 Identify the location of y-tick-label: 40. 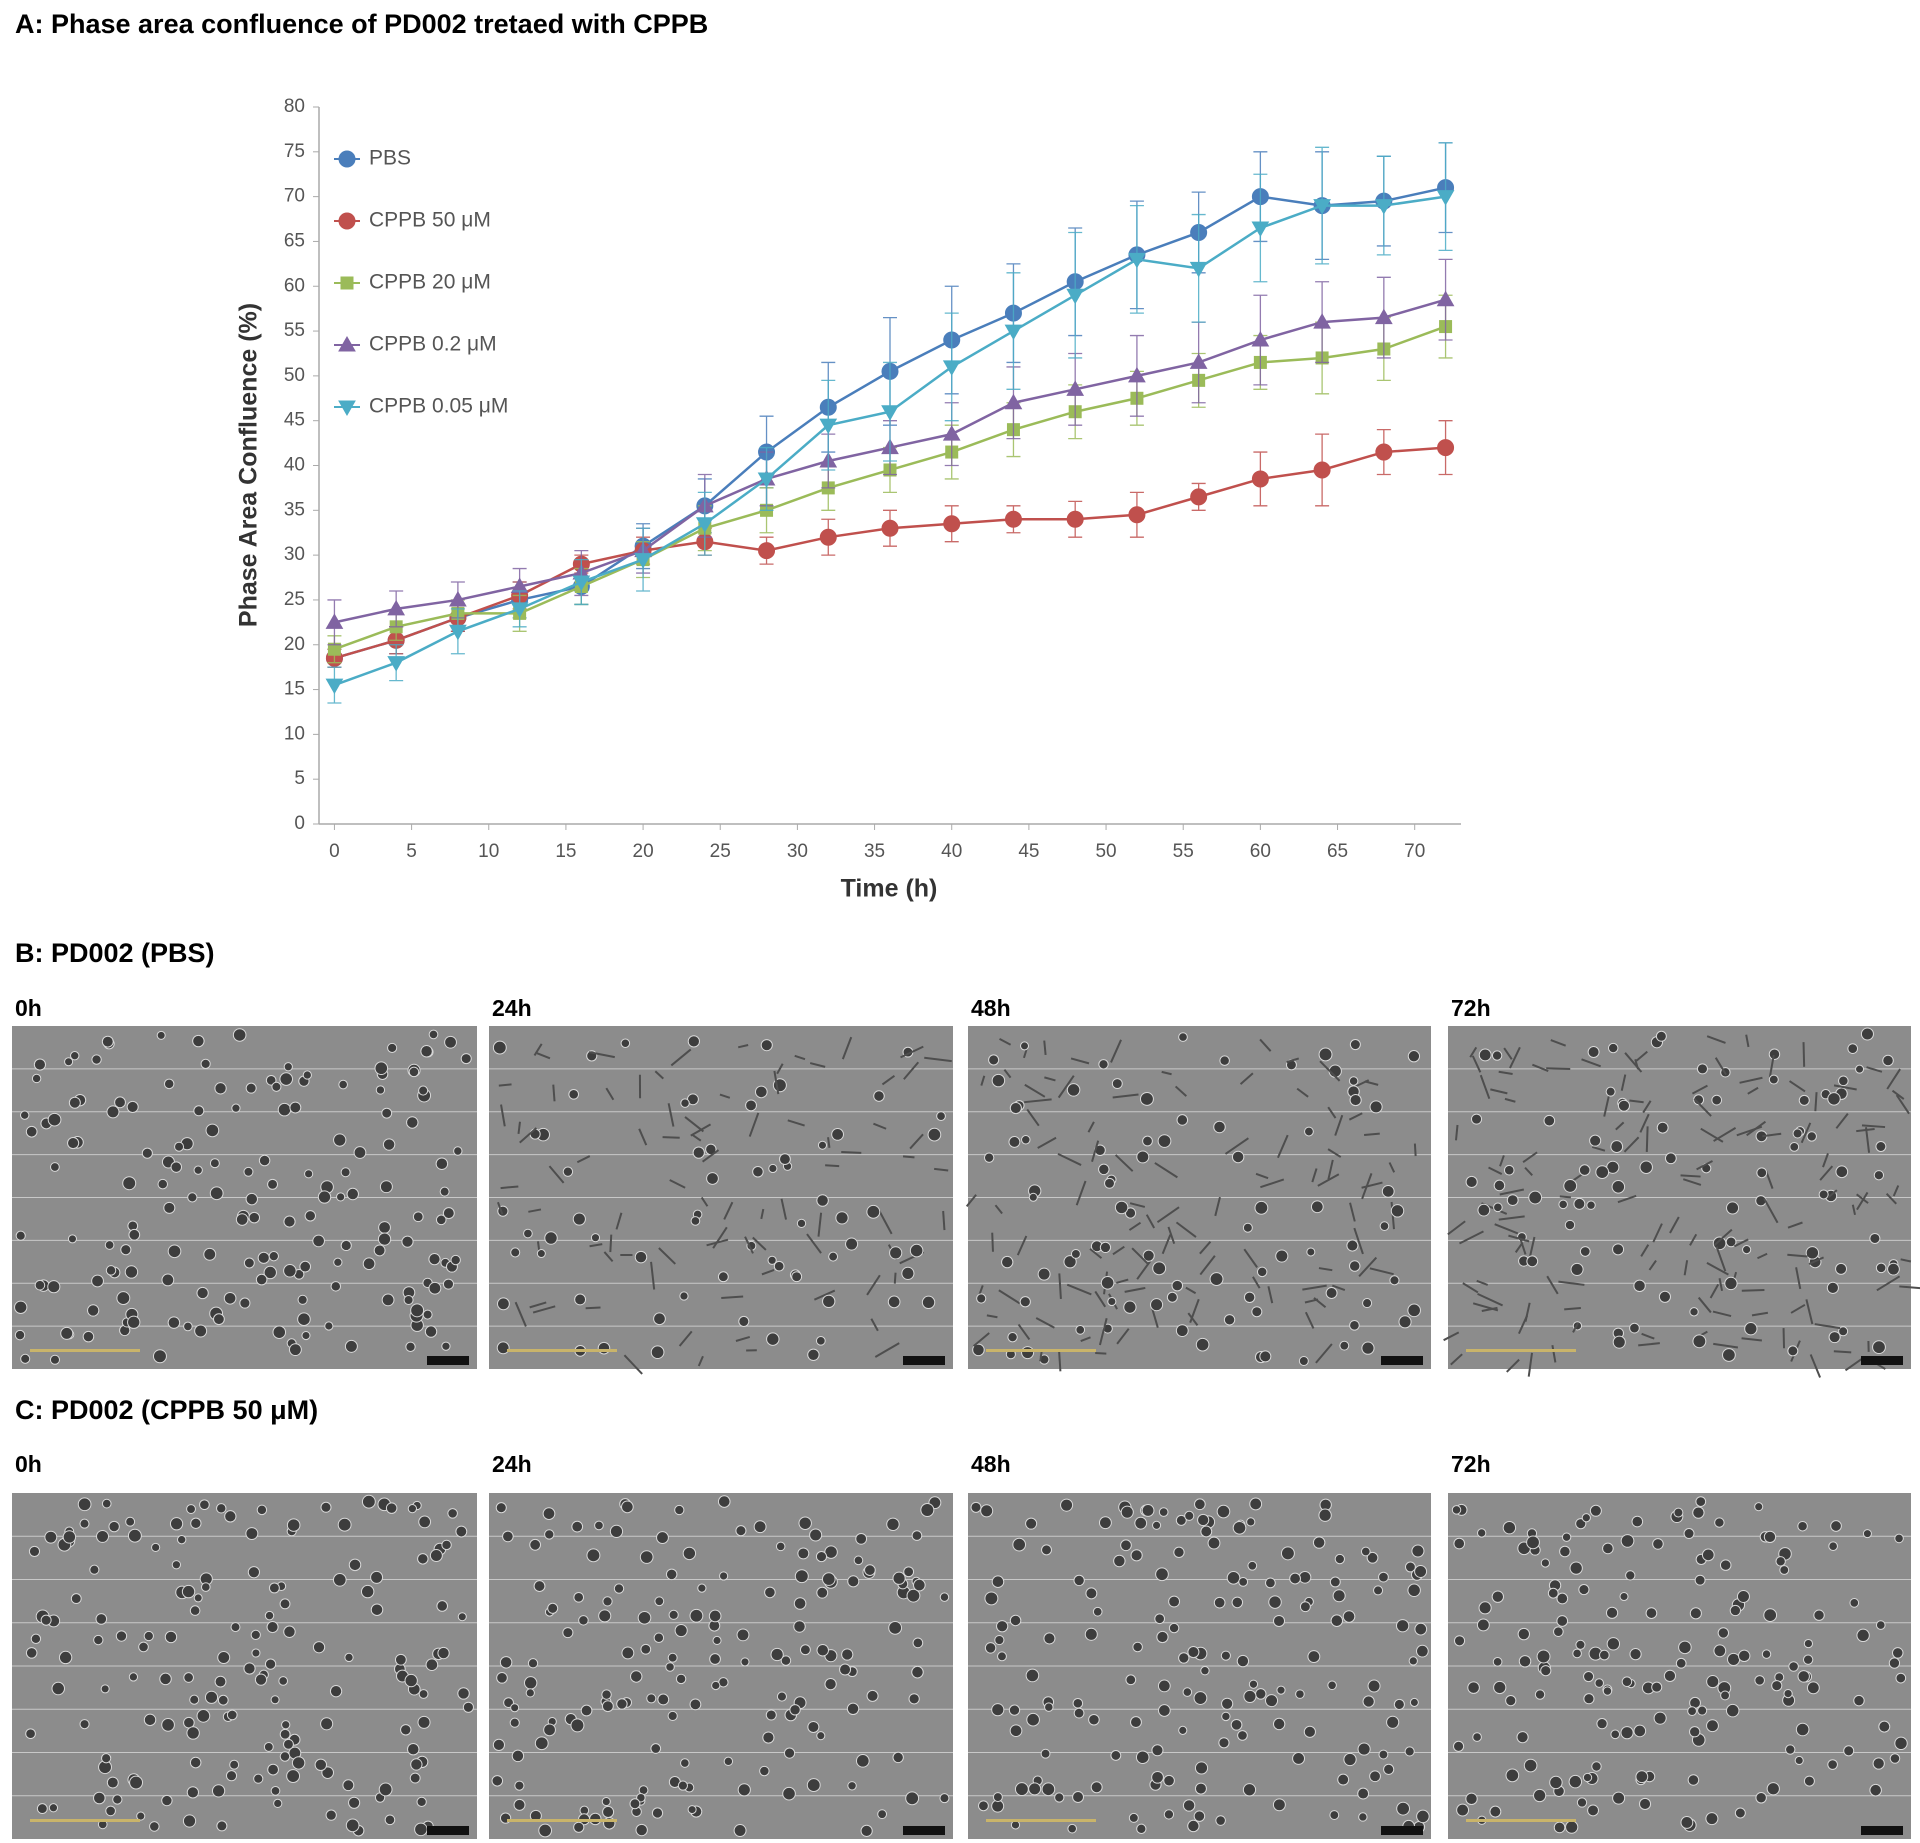
(294, 465).